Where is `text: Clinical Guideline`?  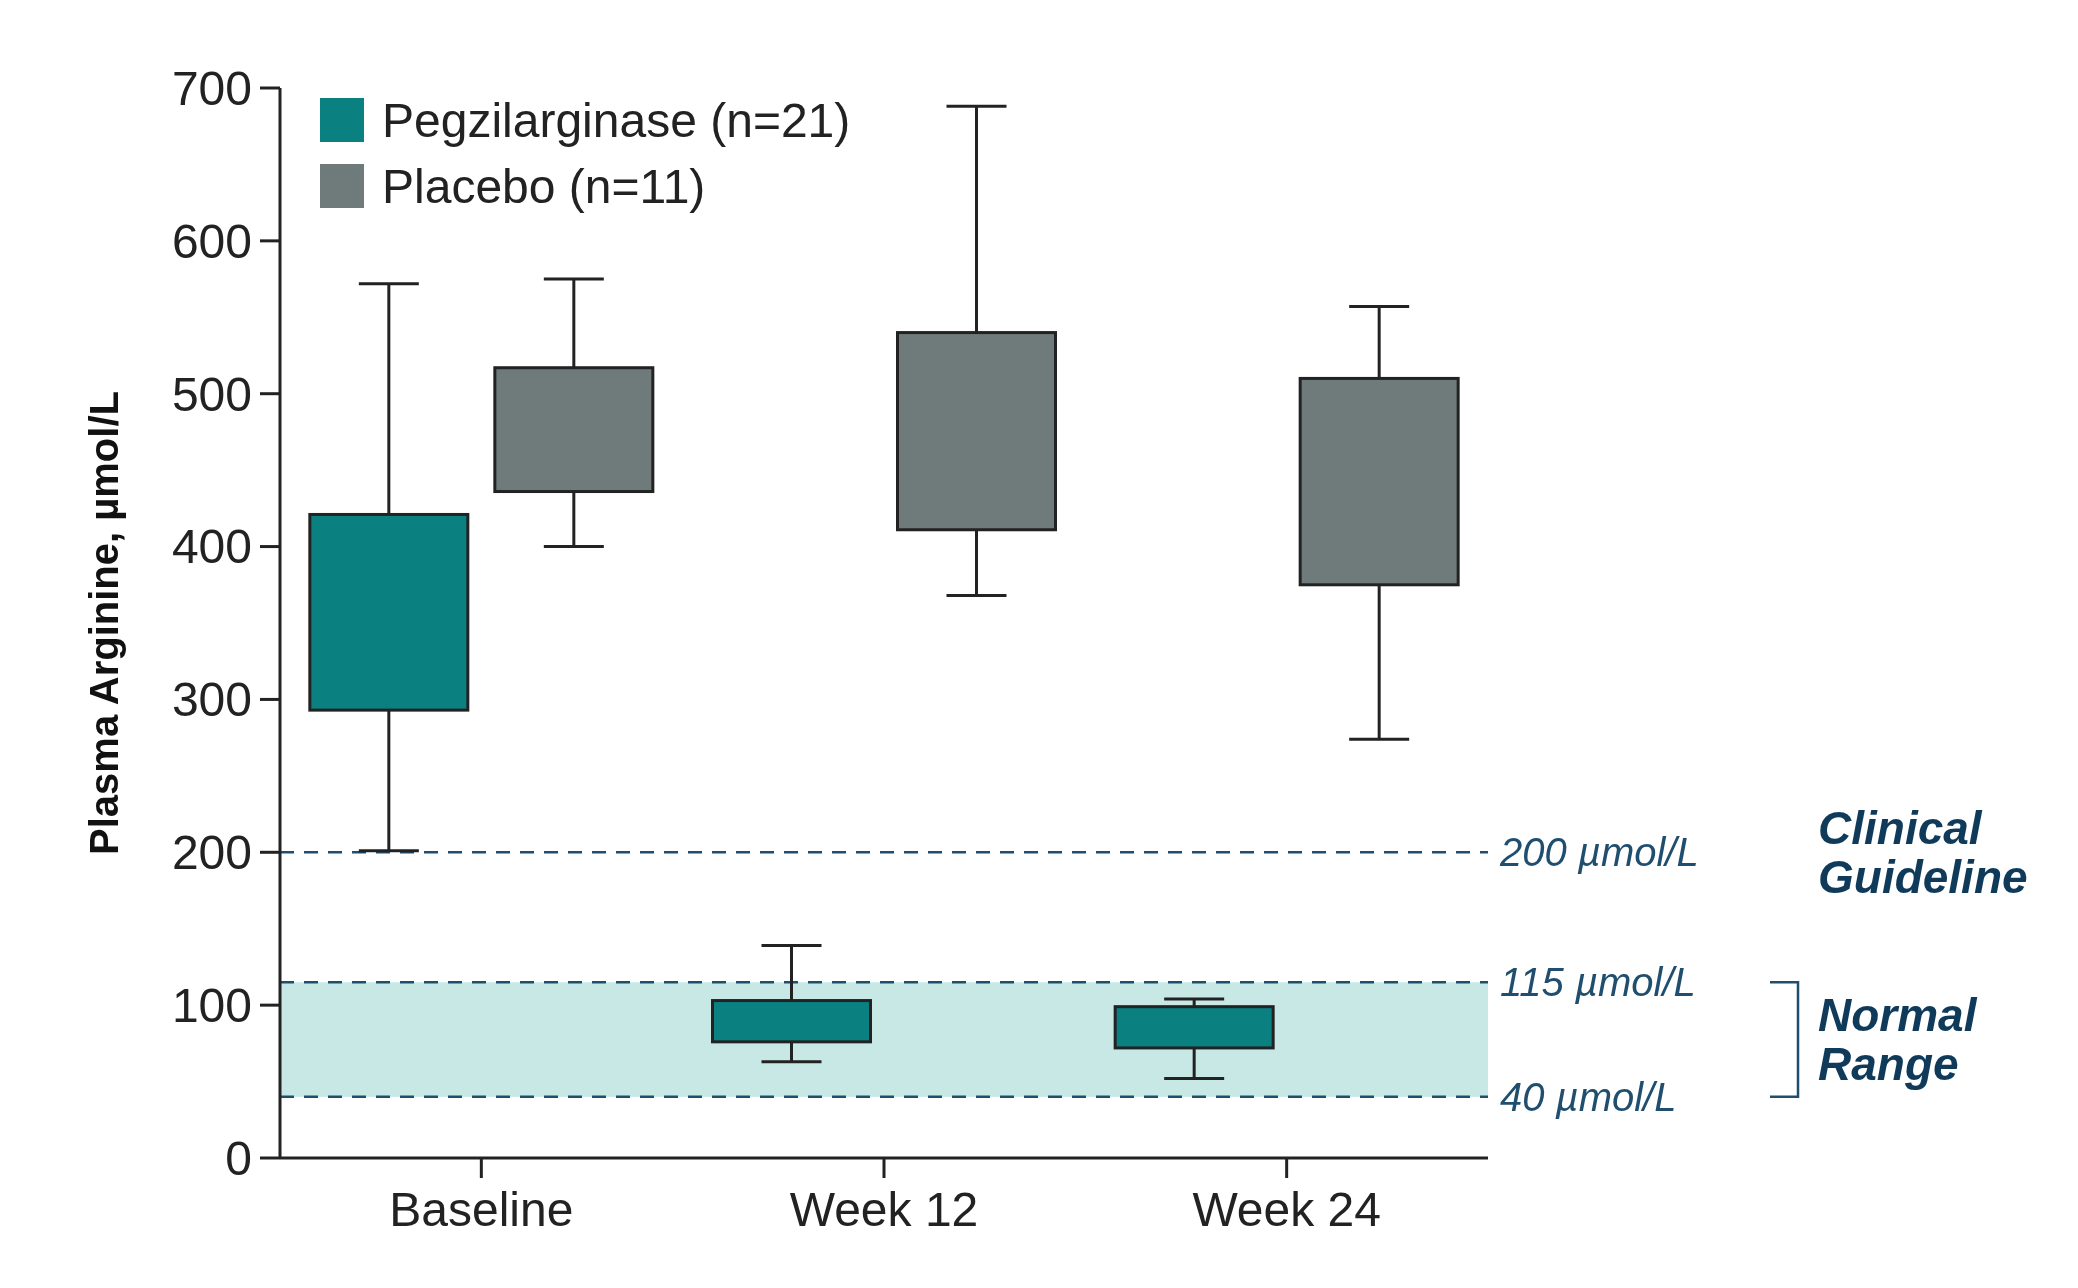 text: Clinical Guideline is located at coordinates (1923, 852).